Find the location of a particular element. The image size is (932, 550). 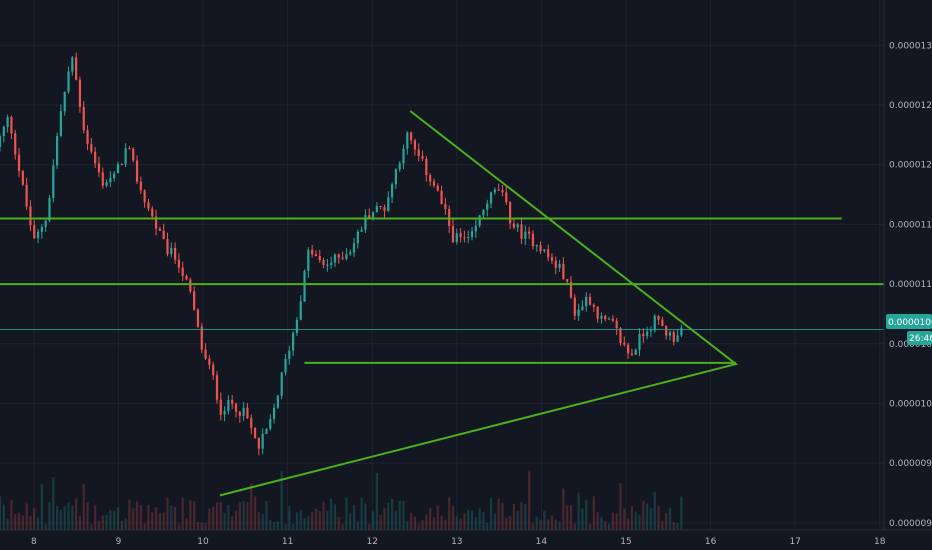

time-axis: 8 9 10 11 12 13 14 15 16 17 18 is located at coordinates (458, 542).